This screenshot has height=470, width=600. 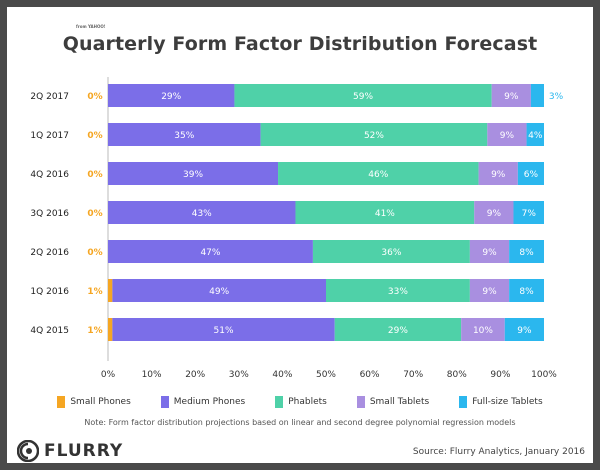 What do you see at coordinates (535, 136) in the screenshot?
I see `data-label: 4%` at bounding box center [535, 136].